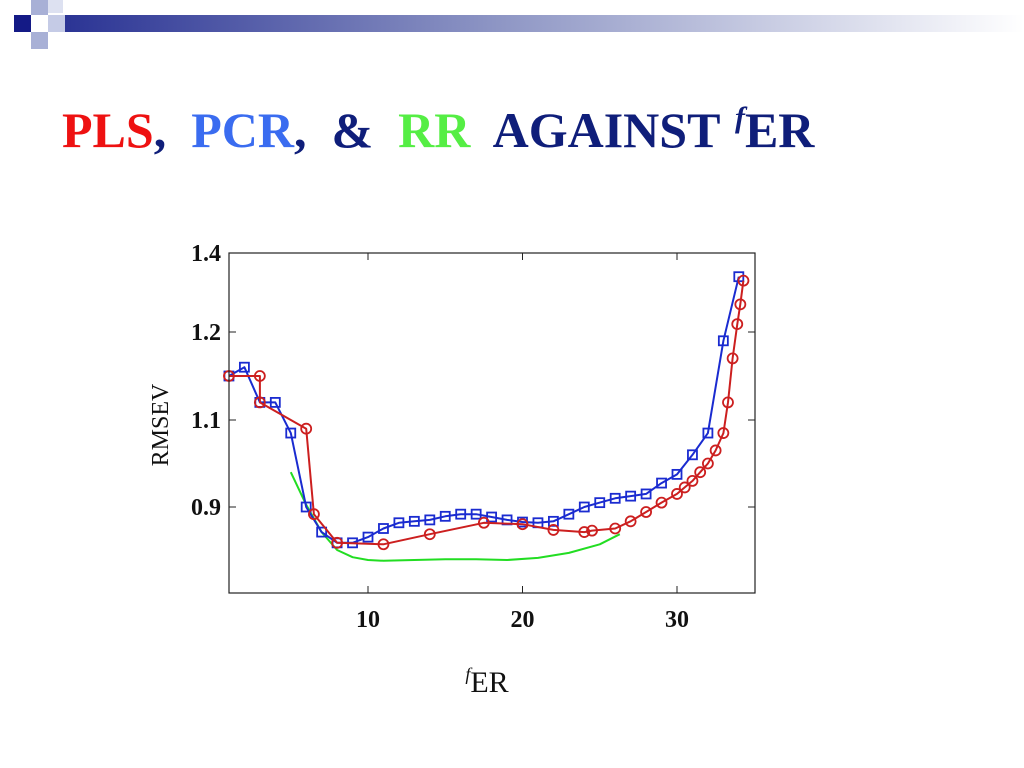 The image size is (1024, 768). I want to click on x-axis-label: fER, so click(486, 681).